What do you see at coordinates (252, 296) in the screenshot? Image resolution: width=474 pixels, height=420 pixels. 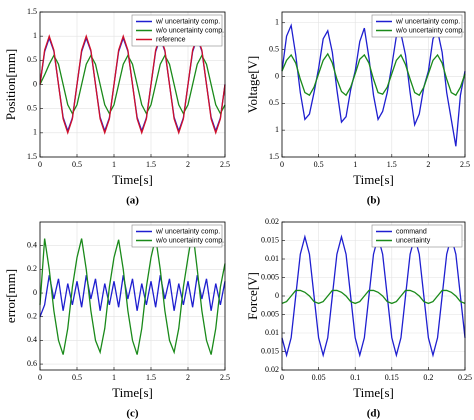 I see `y-axis-label: Force[V]` at bounding box center [252, 296].